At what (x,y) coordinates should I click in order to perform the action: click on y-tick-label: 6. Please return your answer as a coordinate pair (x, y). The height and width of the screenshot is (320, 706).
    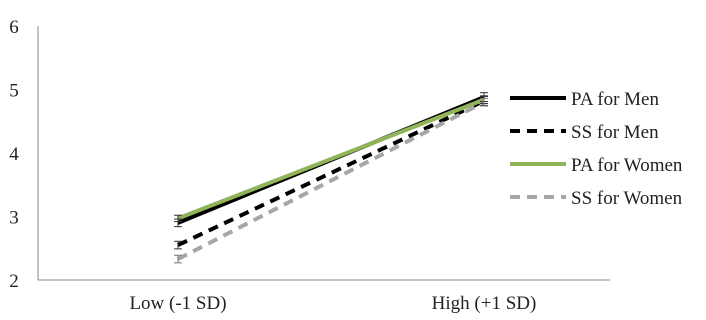
    Looking at the image, I should click on (14, 27).